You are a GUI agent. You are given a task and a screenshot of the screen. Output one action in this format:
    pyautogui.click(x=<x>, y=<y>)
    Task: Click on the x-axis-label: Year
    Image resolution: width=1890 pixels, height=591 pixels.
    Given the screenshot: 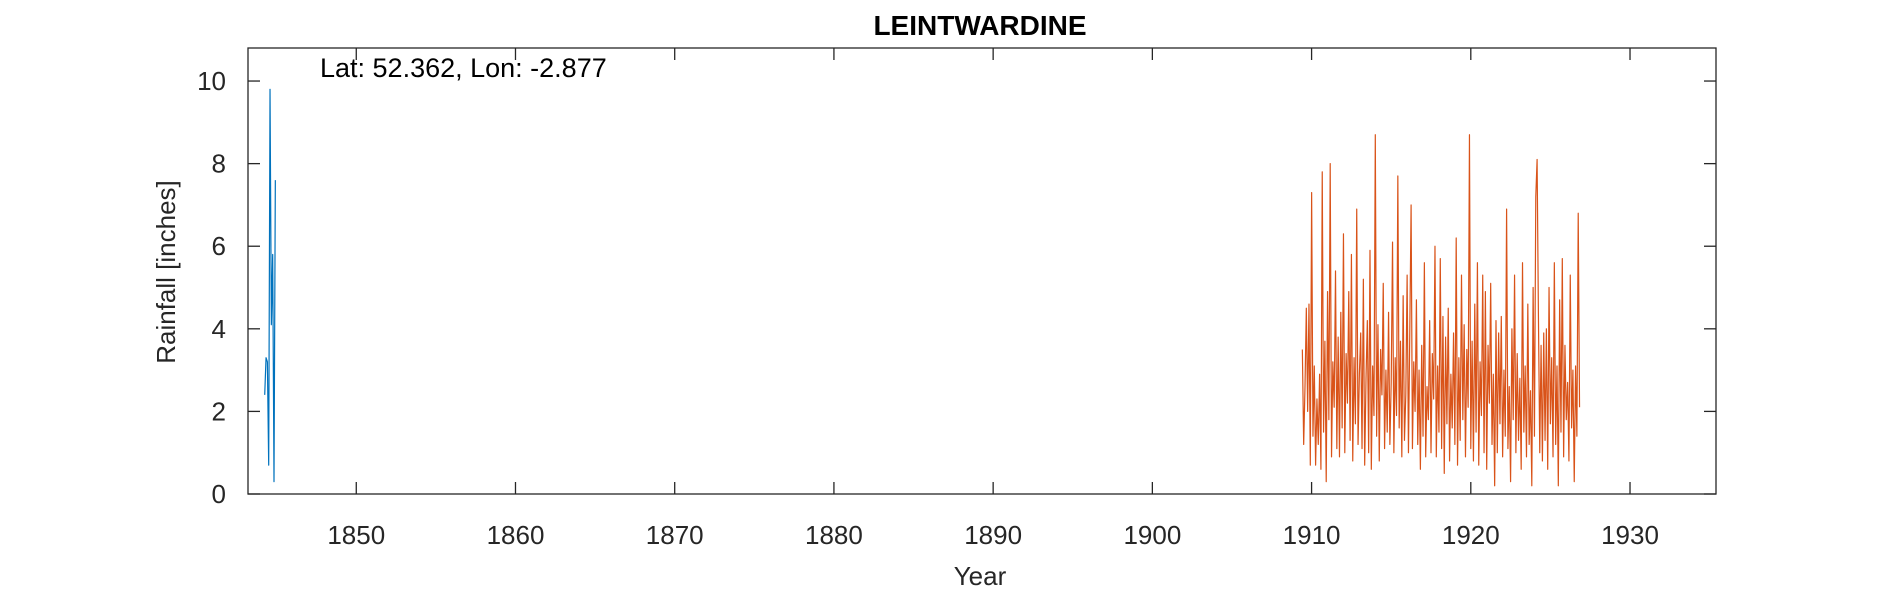 What is the action you would take?
    pyautogui.click(x=980, y=576)
    